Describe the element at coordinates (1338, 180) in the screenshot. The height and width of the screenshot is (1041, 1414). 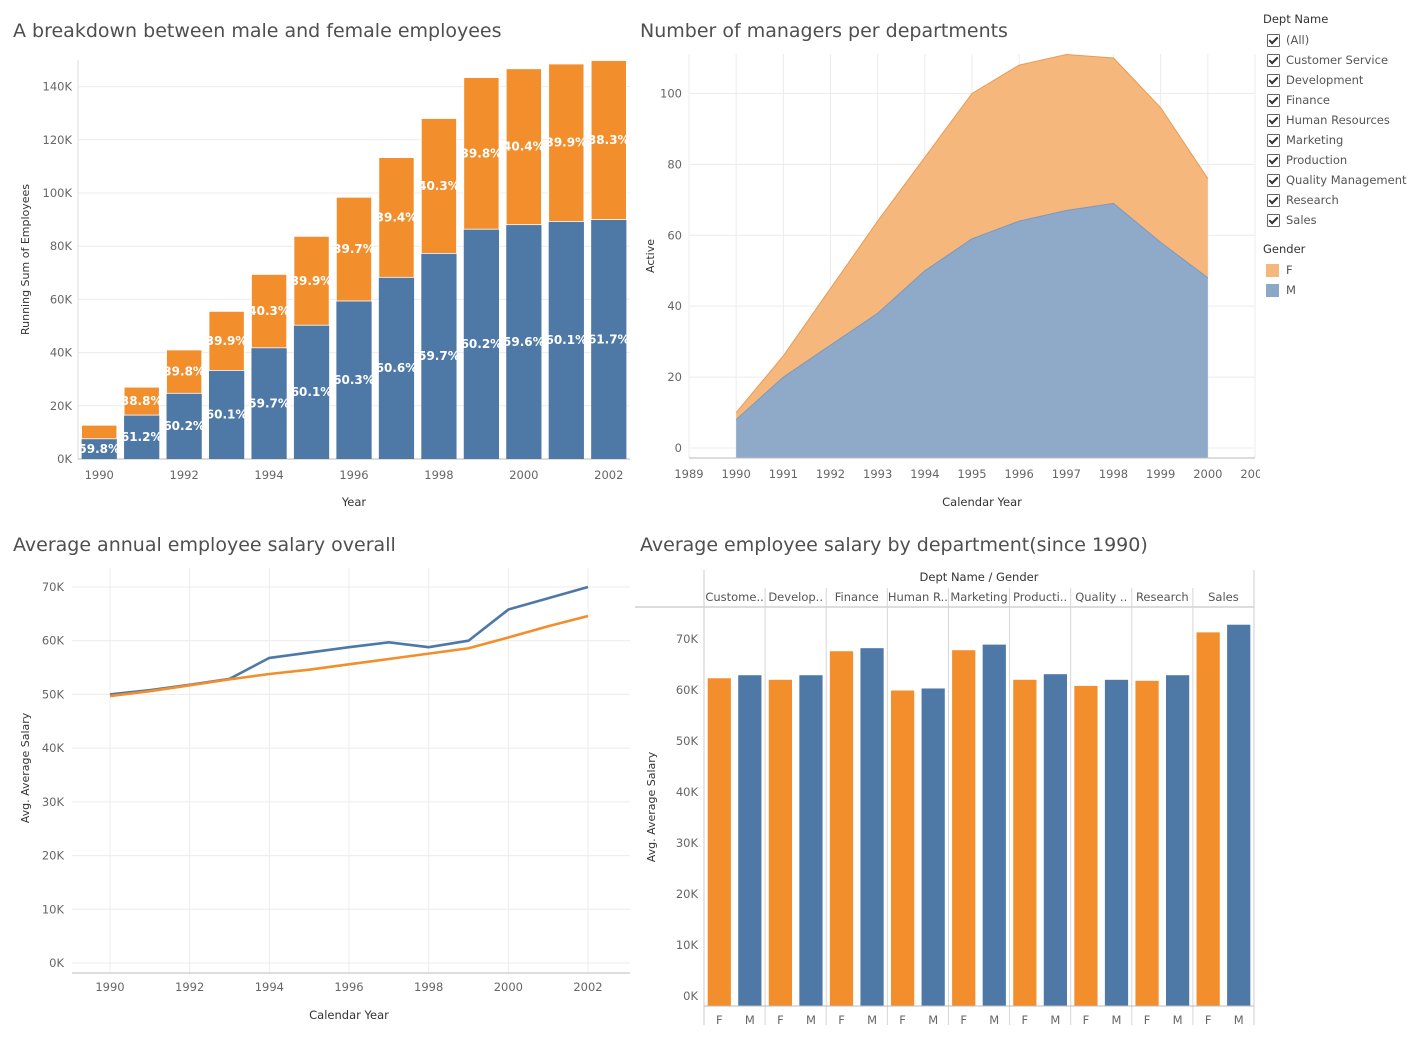
I see `dept-filter-item: Quality Management` at that location.